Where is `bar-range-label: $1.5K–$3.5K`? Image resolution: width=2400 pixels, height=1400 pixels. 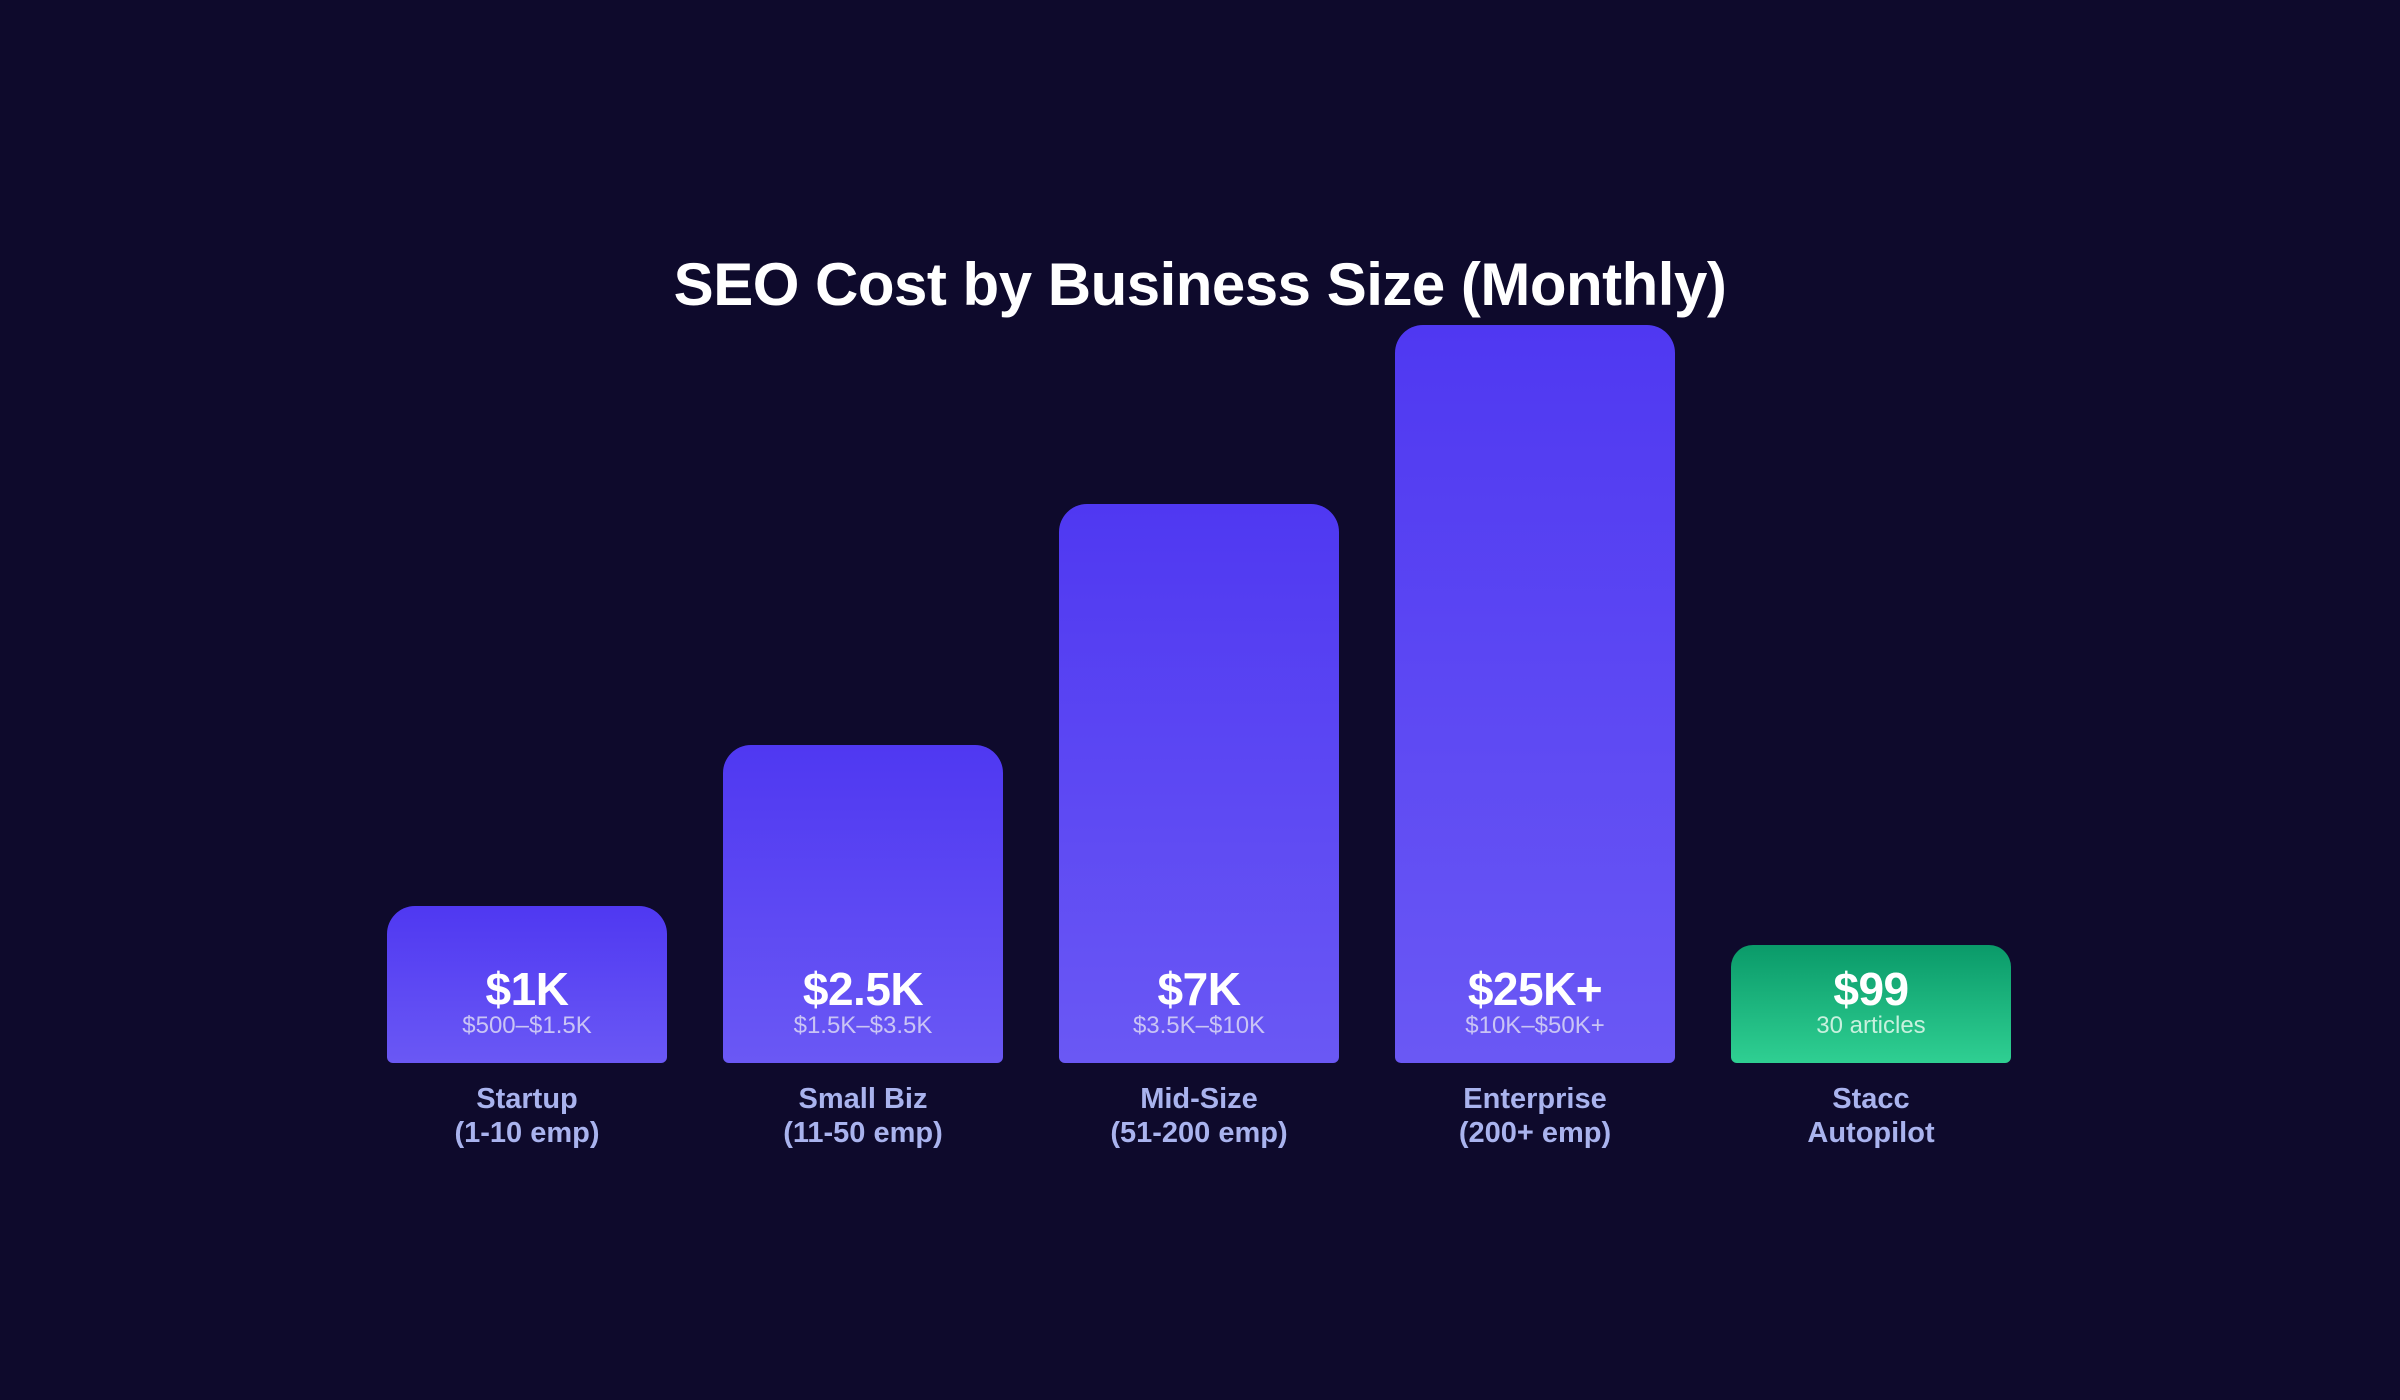
bar-range-label: $1.5K–$3.5K is located at coordinates (863, 1025).